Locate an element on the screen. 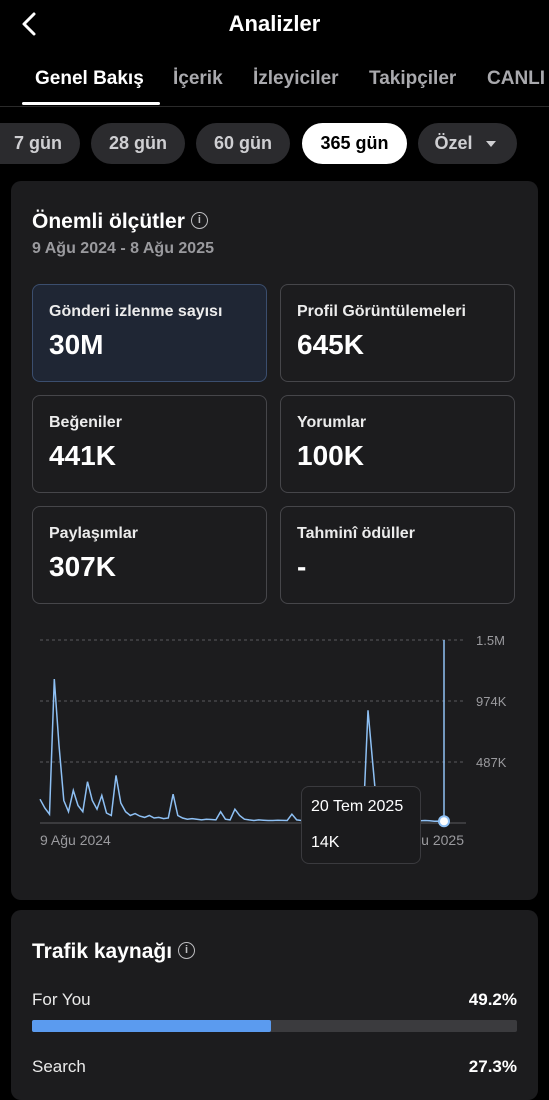  range-365-days-label: 365 gün is located at coordinates (354, 143).